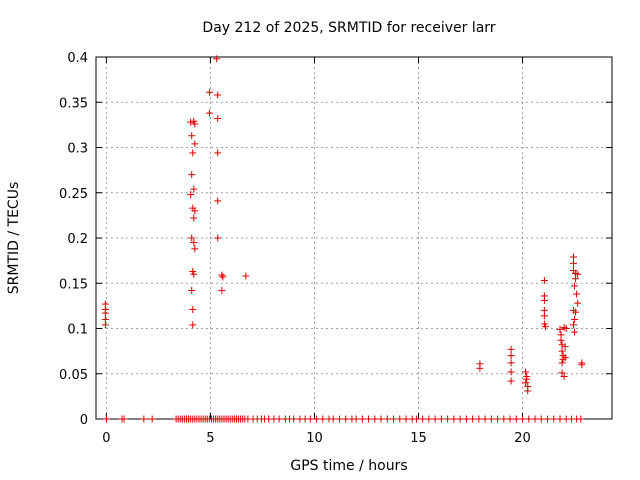 The width and height of the screenshot is (640, 480). I want to click on x-tick-label: 20, so click(522, 438).